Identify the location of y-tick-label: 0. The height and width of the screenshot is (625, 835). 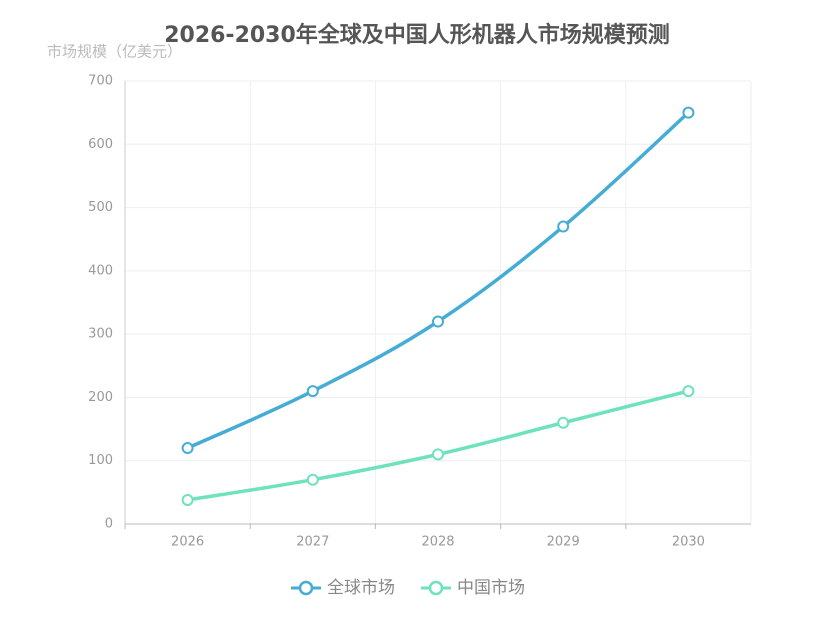
(109, 524).